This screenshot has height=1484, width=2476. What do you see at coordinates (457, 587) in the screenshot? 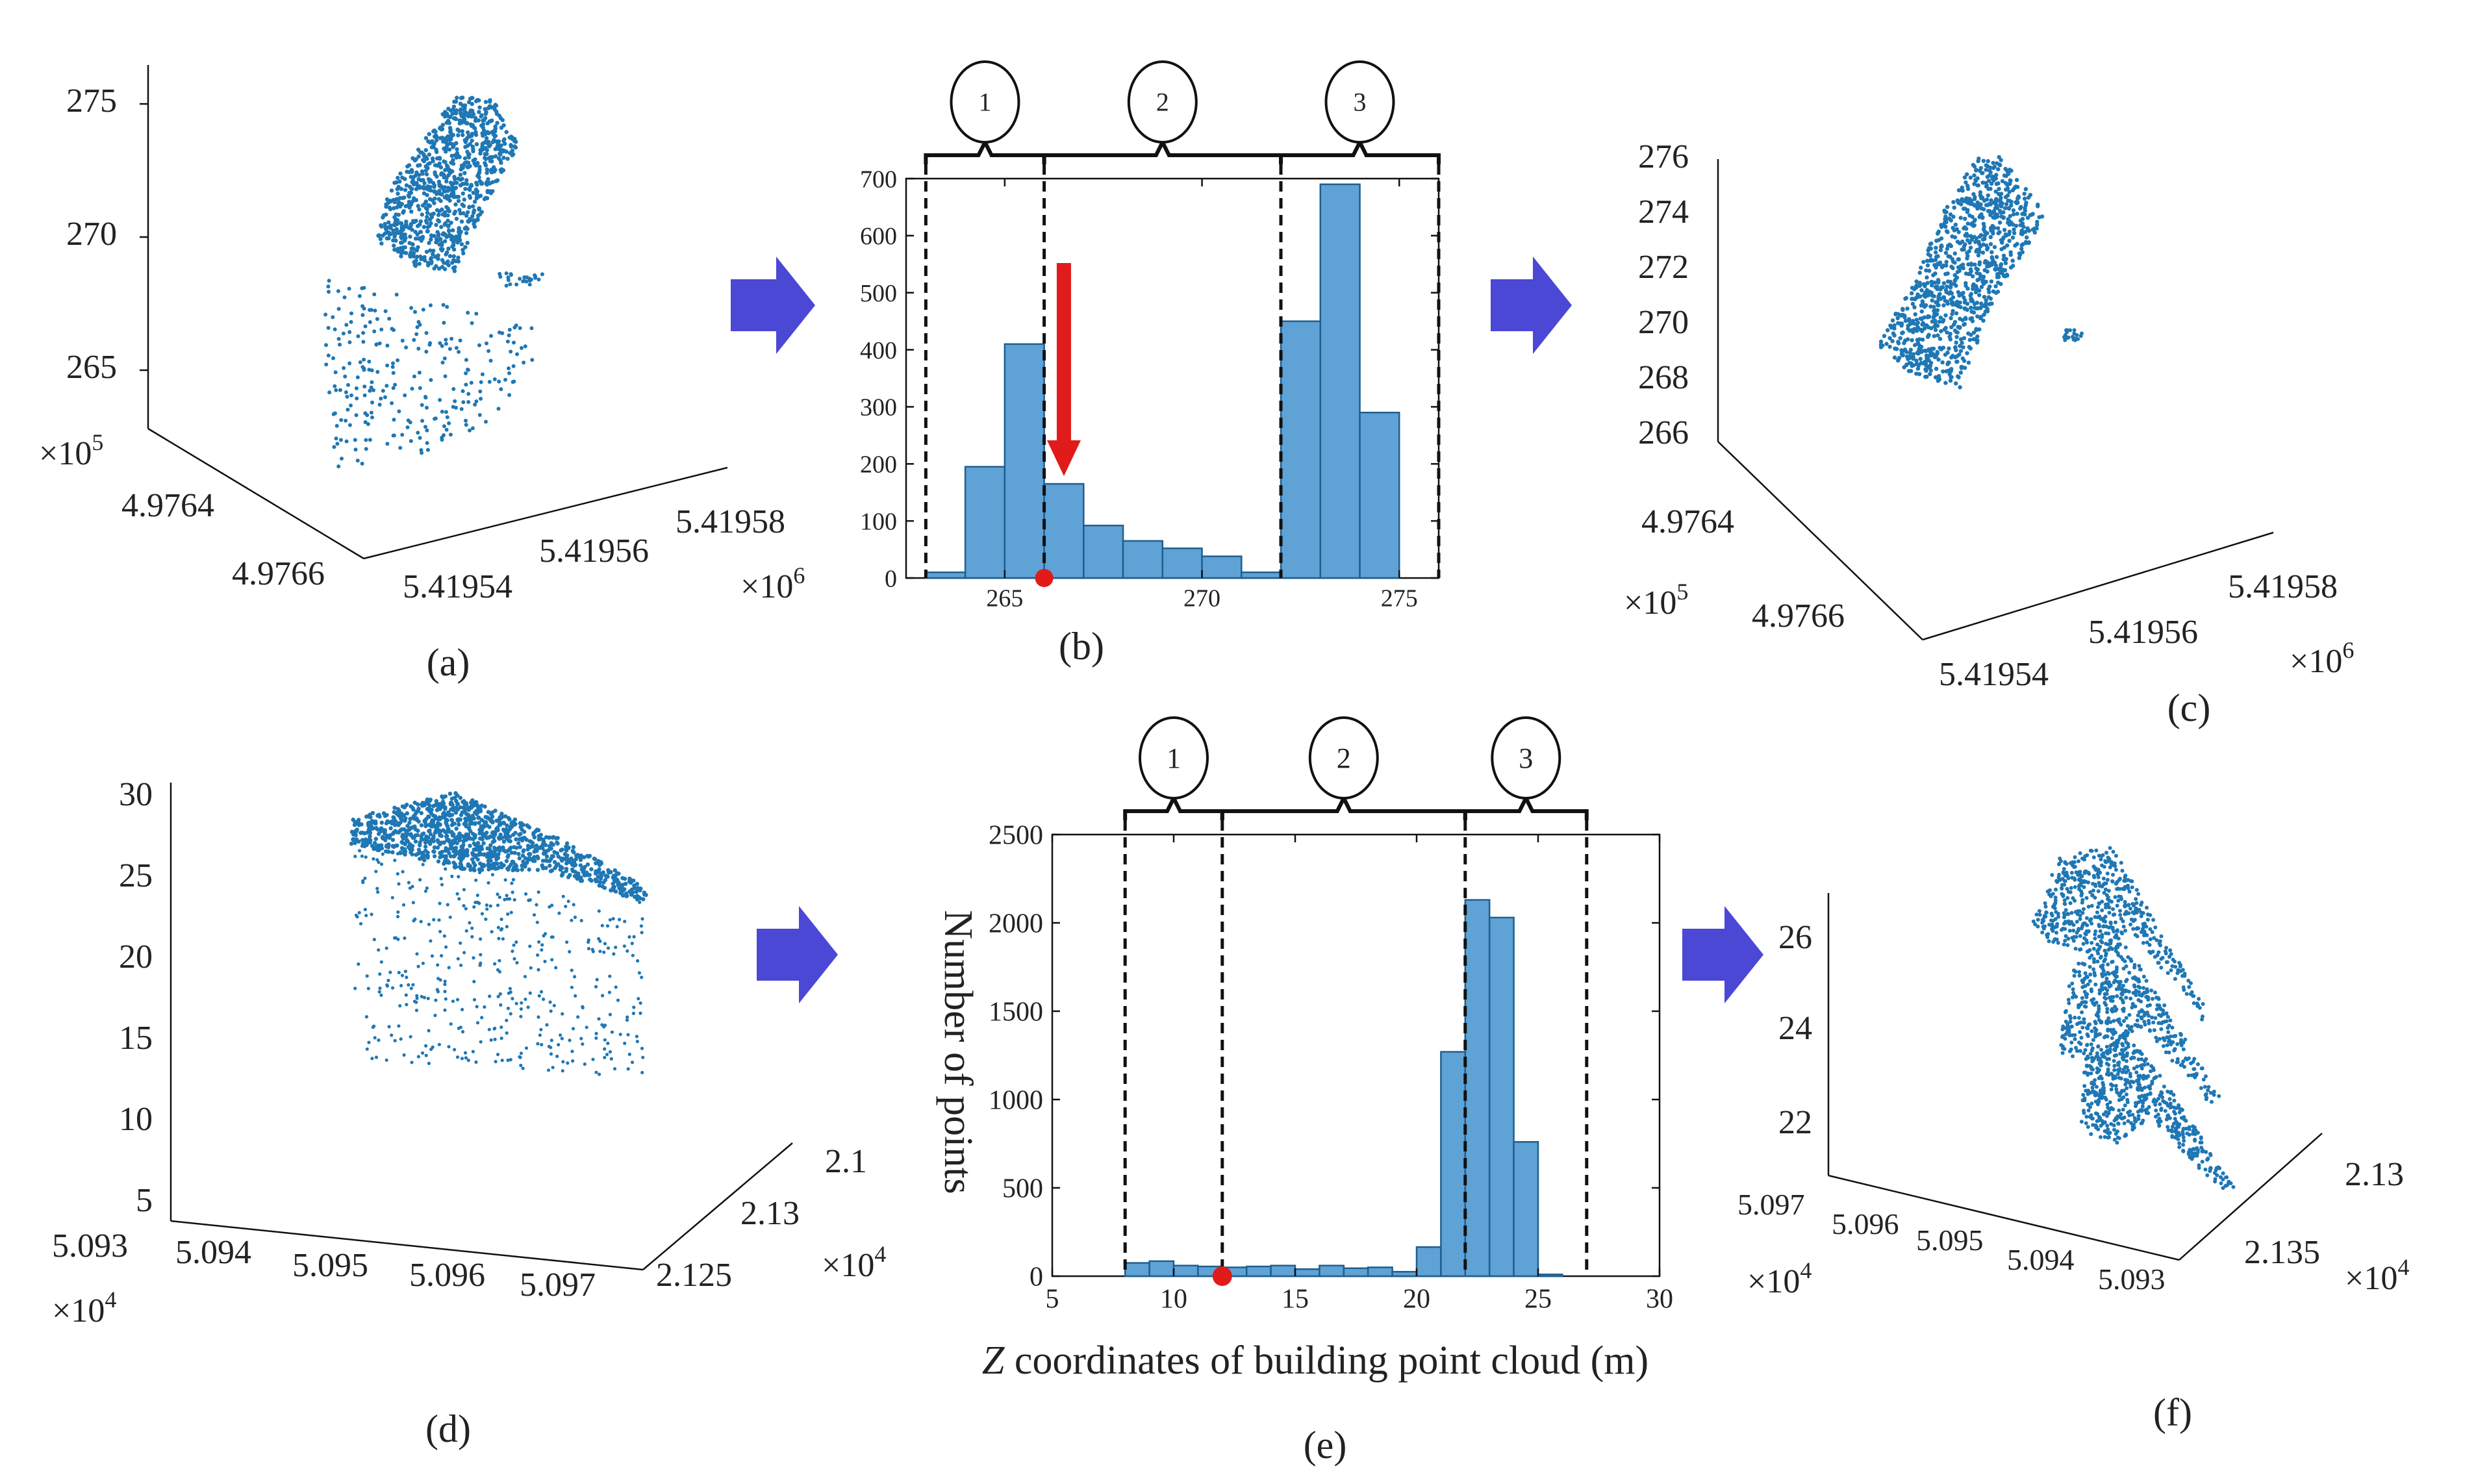
I see `panel-a-y-tick: 5.41954` at bounding box center [457, 587].